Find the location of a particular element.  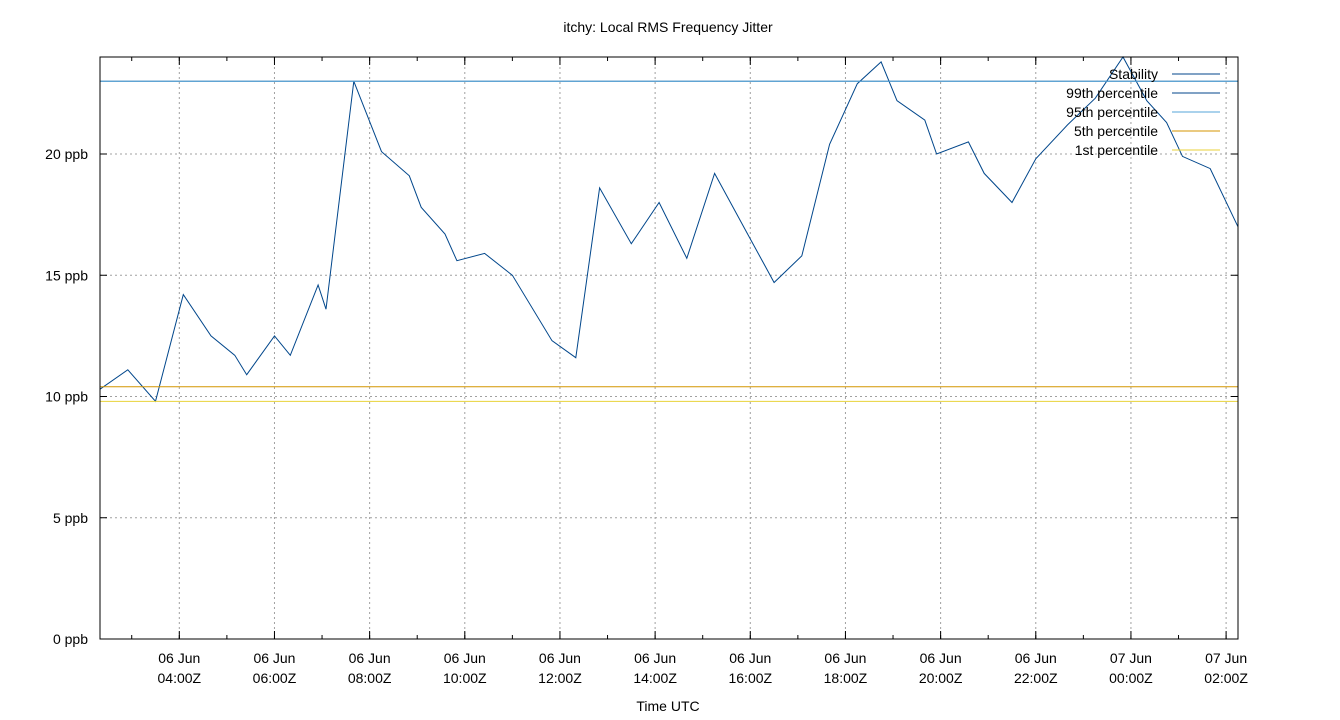

x-tick-label: 10:00Z is located at coordinates (465, 678).